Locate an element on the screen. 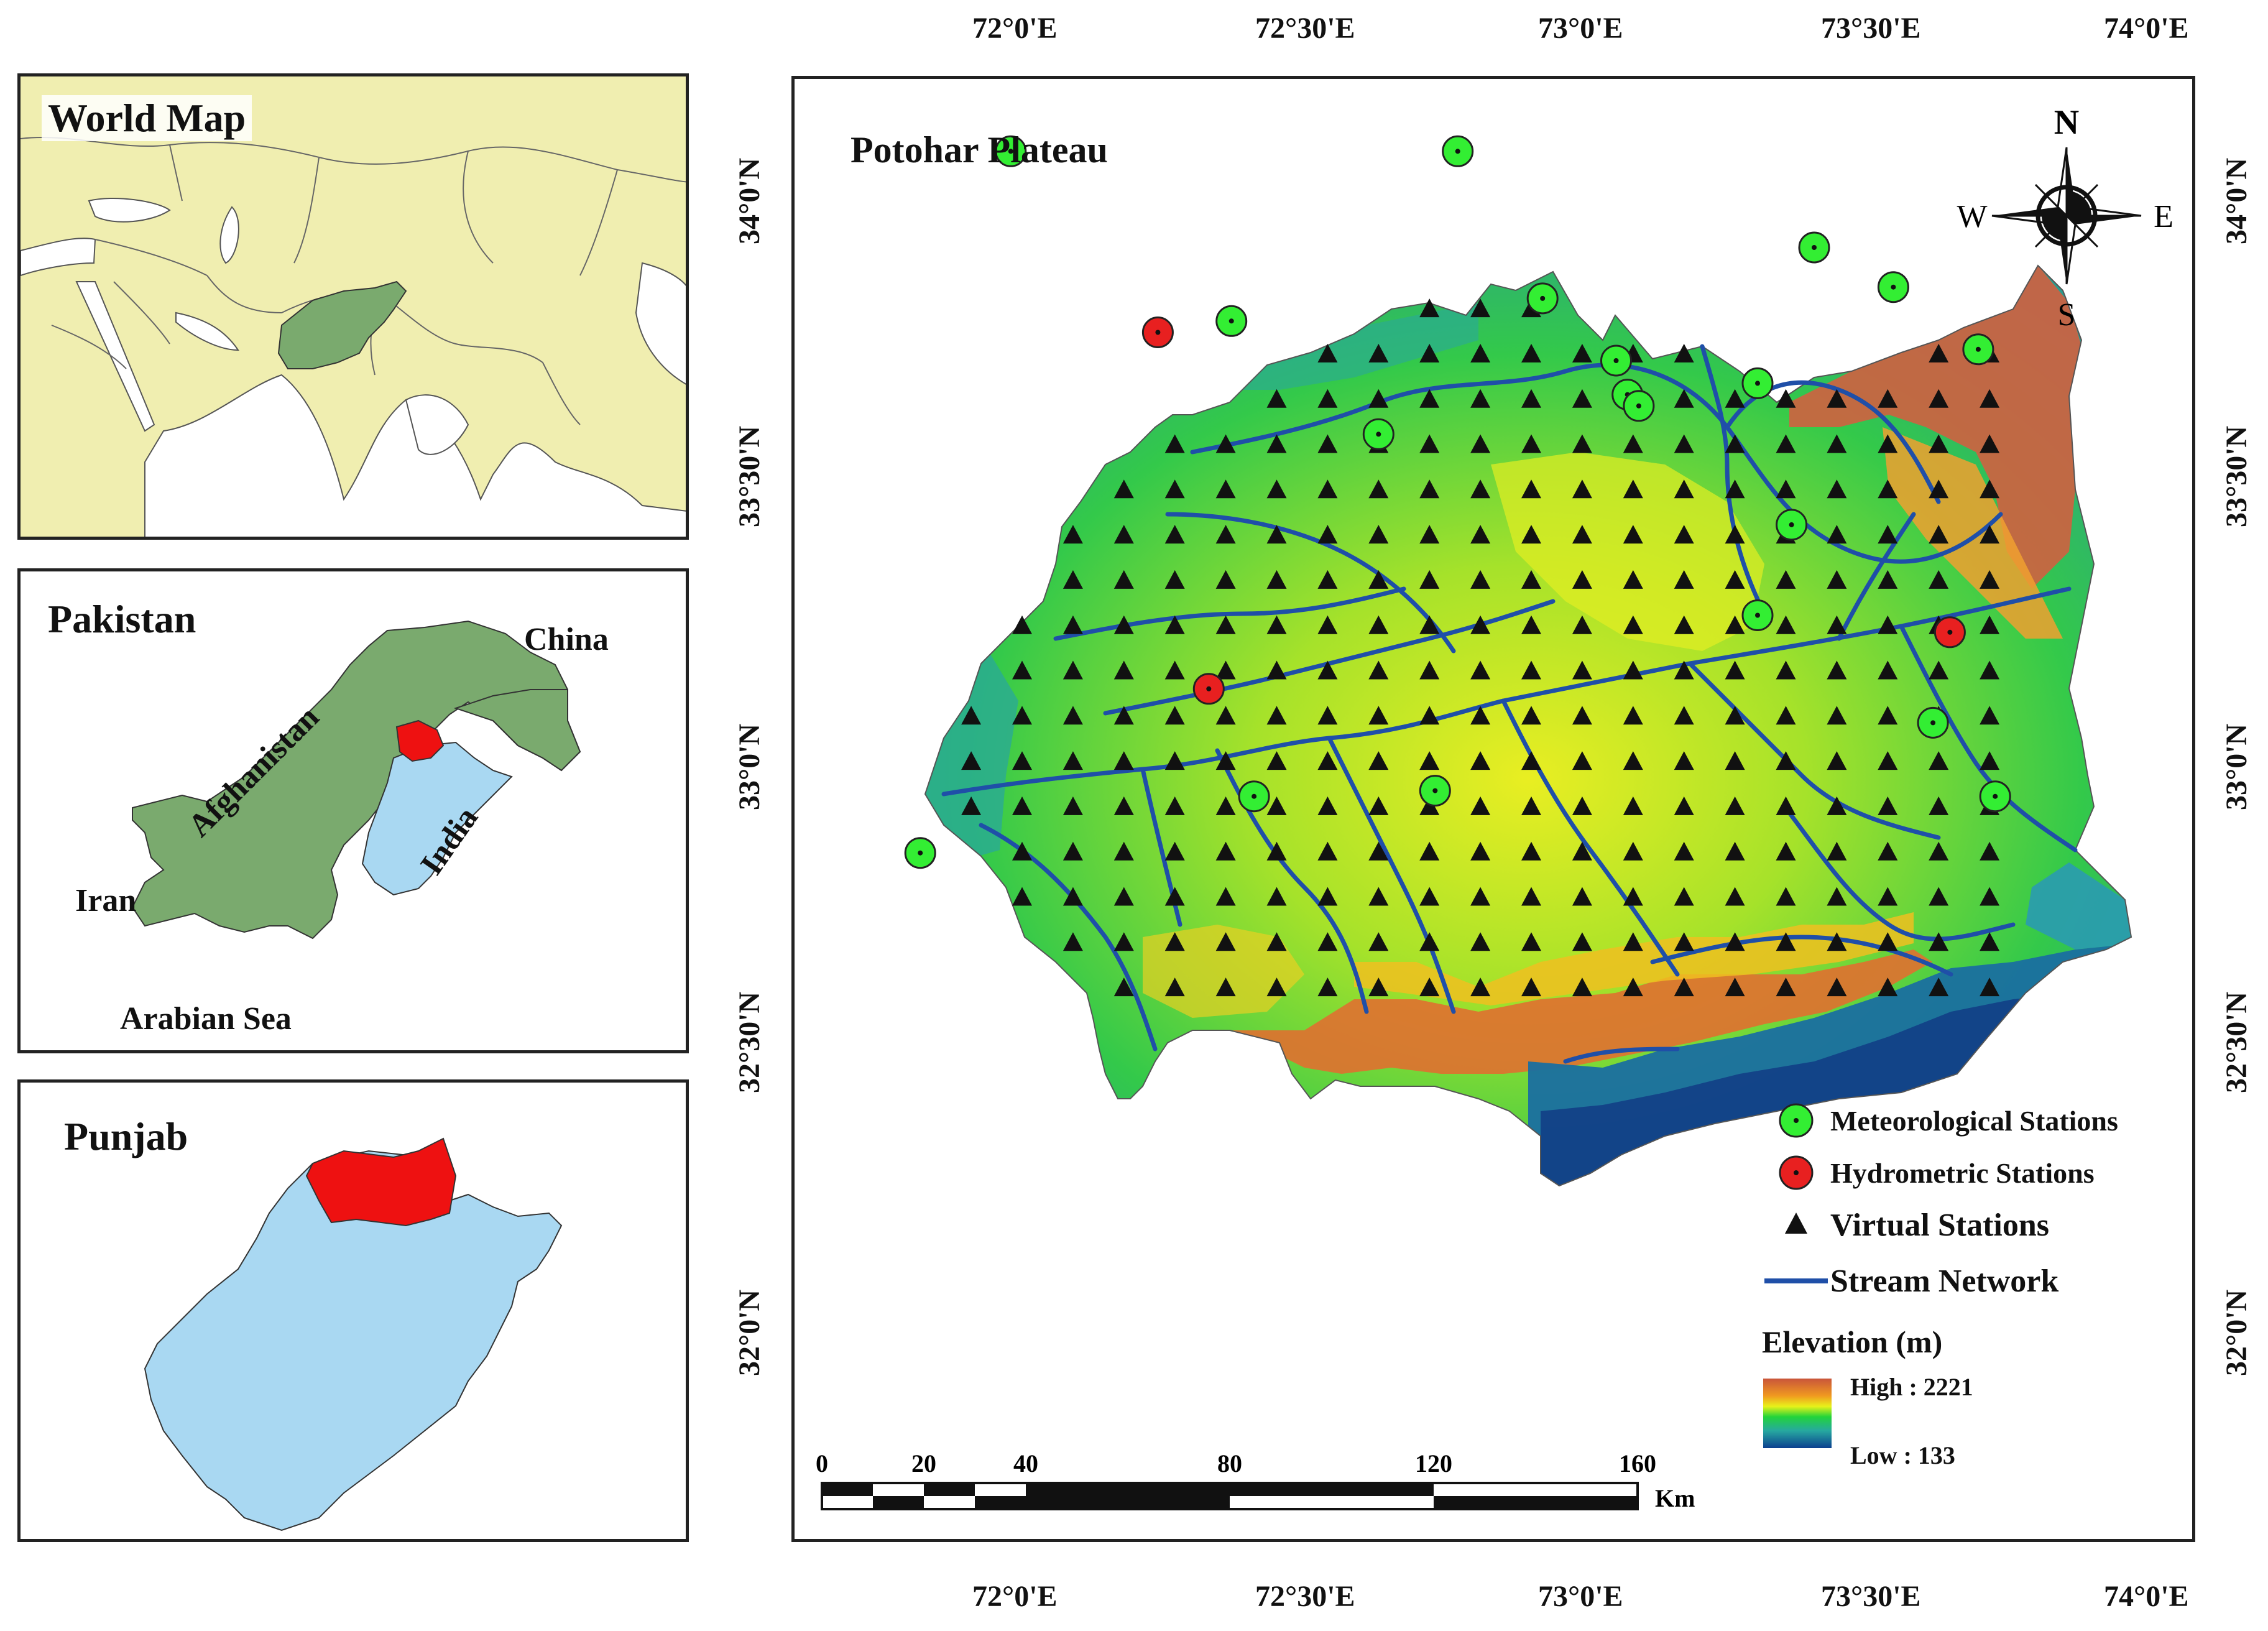 The height and width of the screenshot is (1631, 2268). stream-northeast is located at coordinates (1733, 480).